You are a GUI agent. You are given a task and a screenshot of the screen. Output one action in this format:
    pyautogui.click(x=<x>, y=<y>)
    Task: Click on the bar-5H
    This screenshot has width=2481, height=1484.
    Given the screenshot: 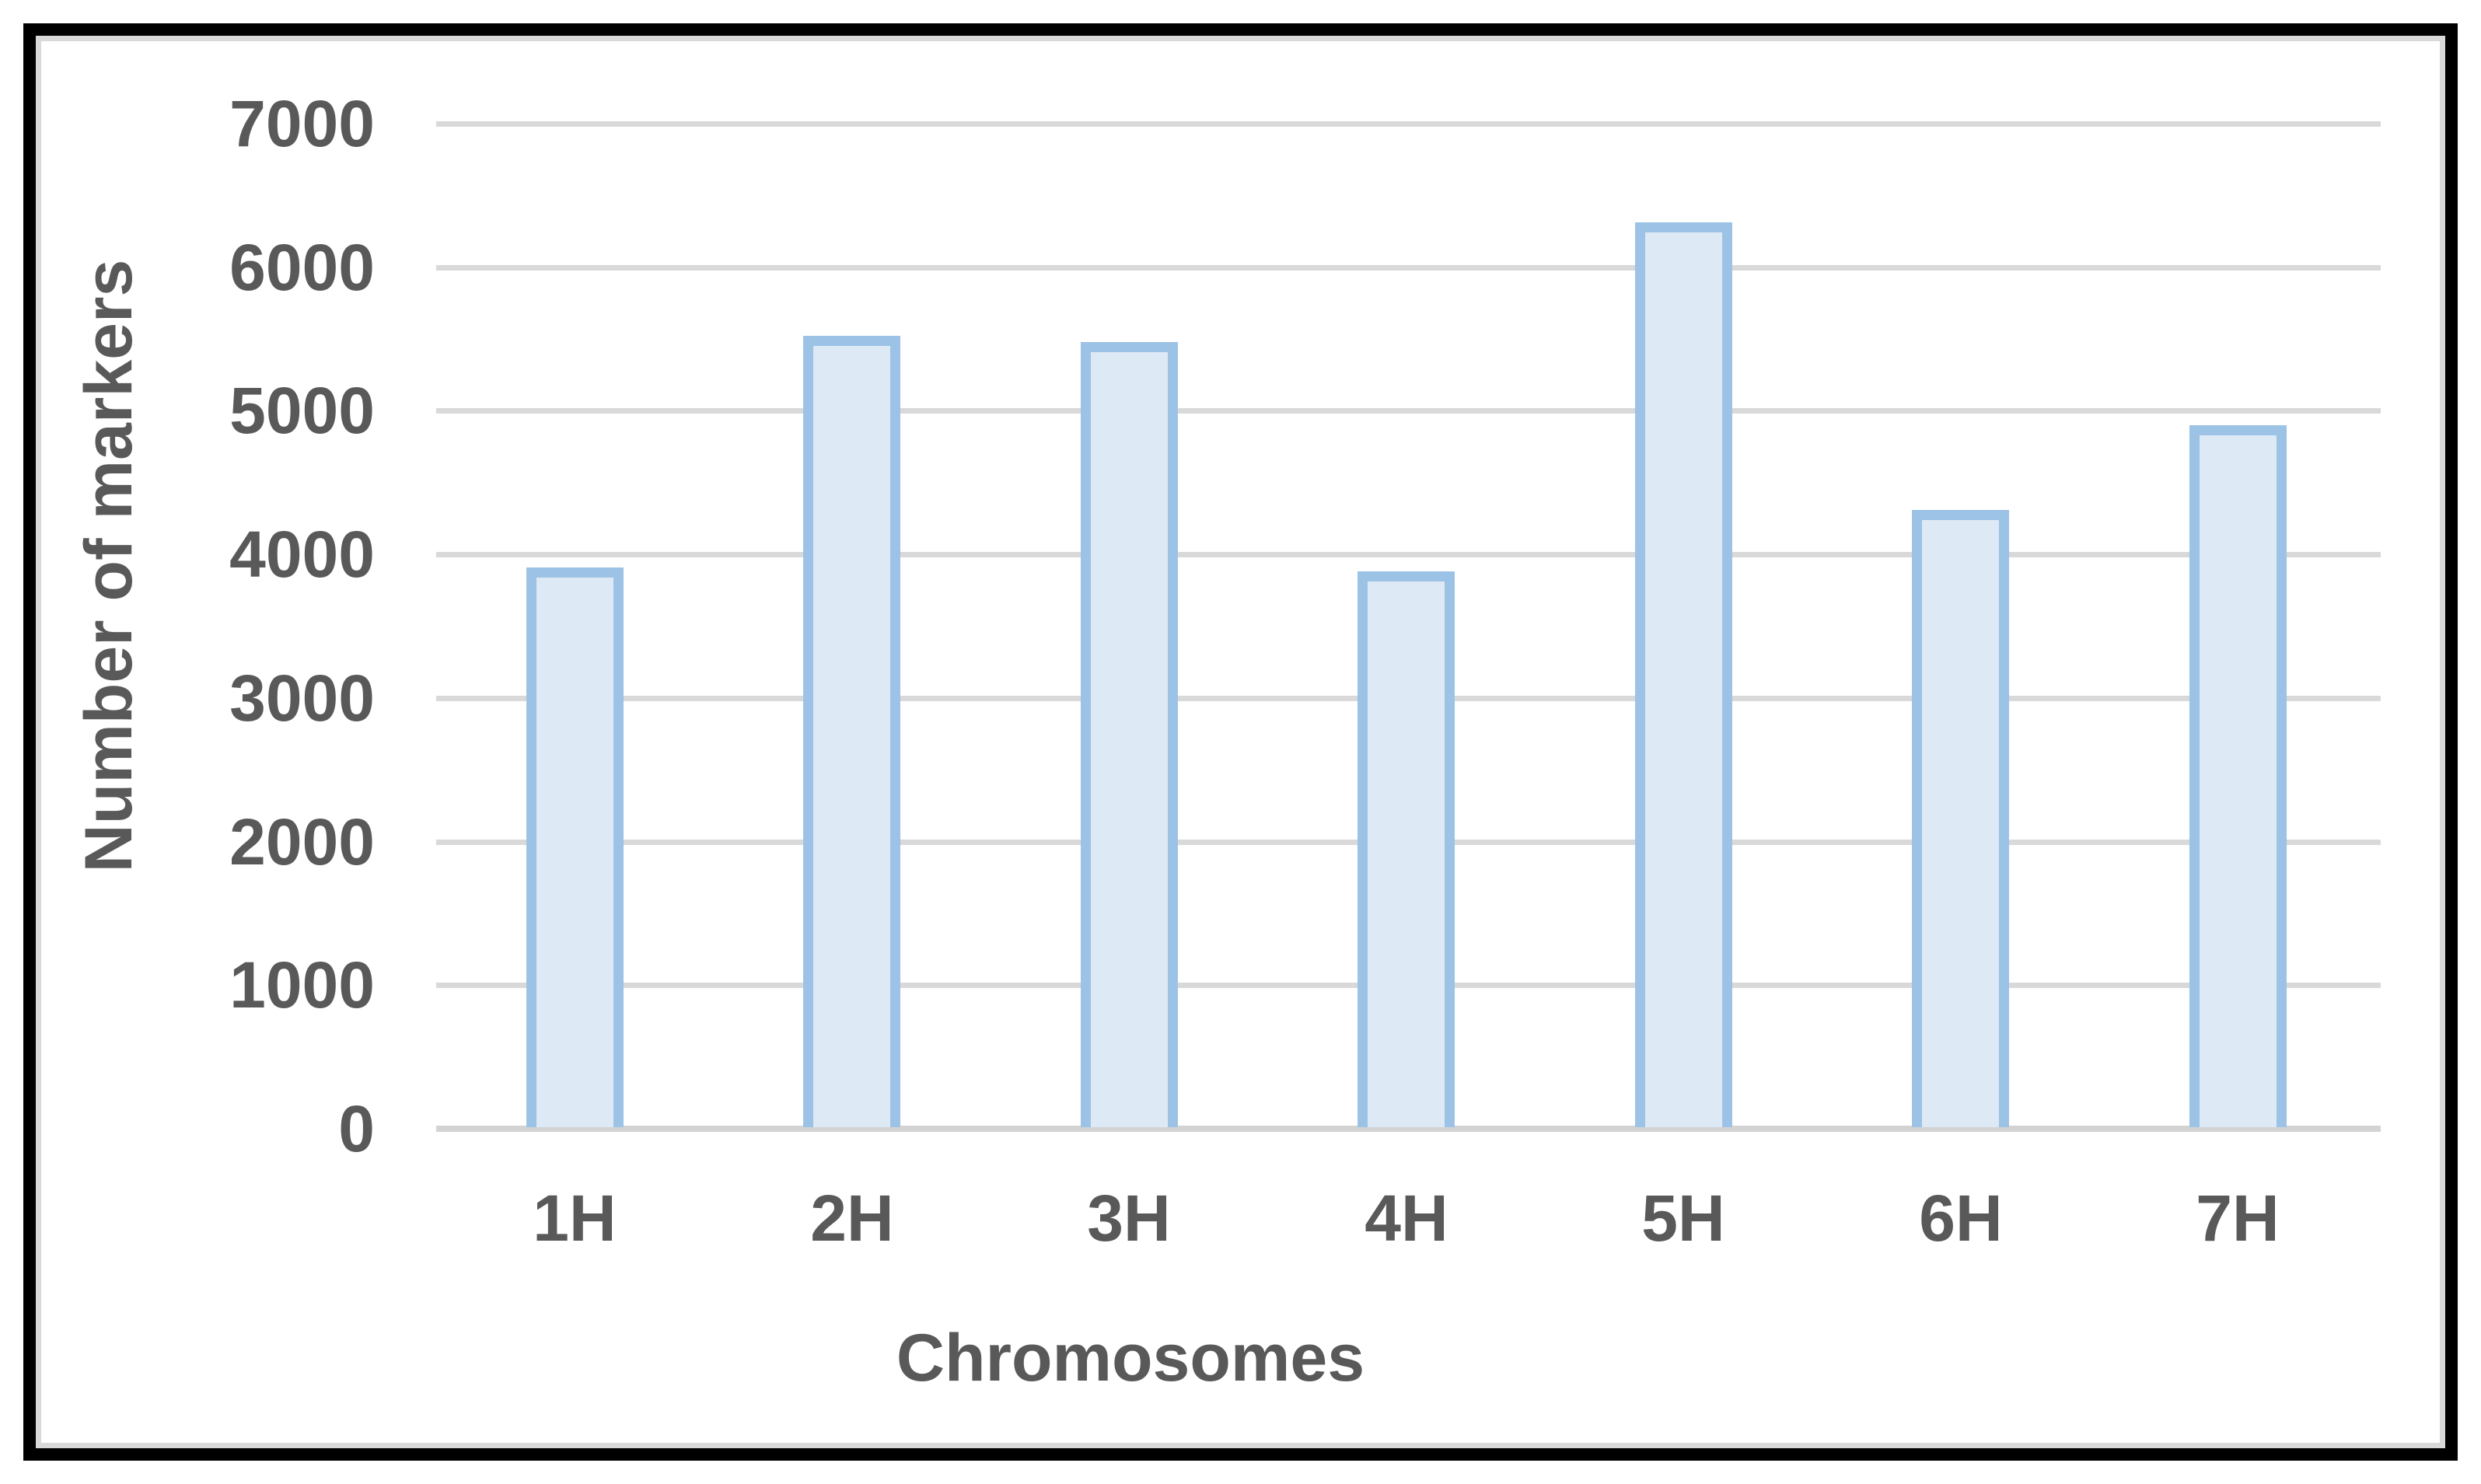 What is the action you would take?
    pyautogui.click(x=1683, y=674)
    